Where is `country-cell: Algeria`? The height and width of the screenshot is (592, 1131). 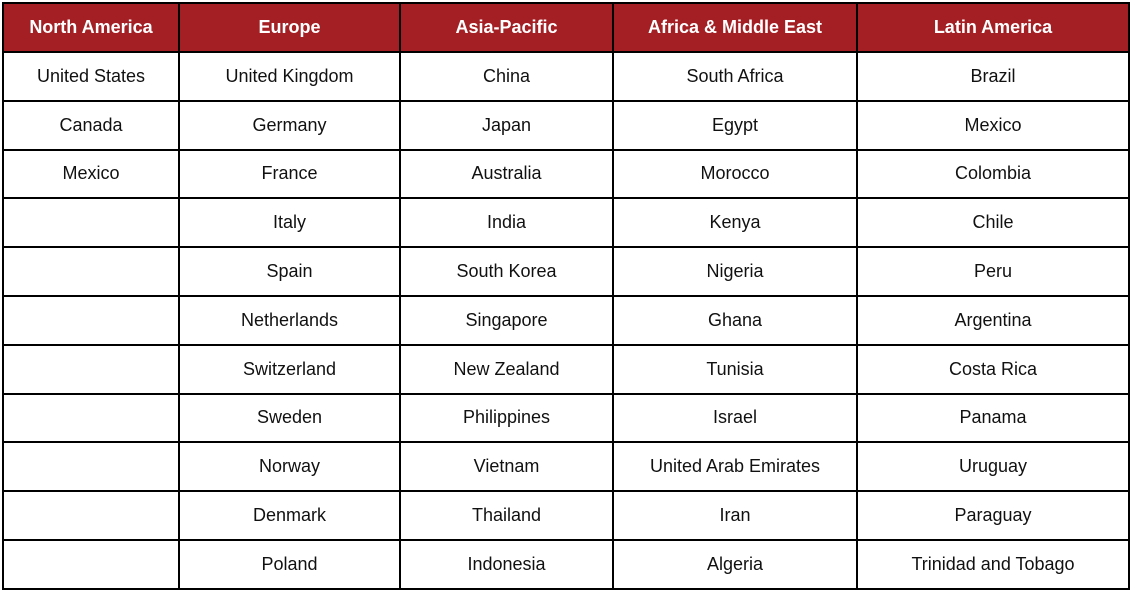
country-cell: Algeria is located at coordinates (735, 564).